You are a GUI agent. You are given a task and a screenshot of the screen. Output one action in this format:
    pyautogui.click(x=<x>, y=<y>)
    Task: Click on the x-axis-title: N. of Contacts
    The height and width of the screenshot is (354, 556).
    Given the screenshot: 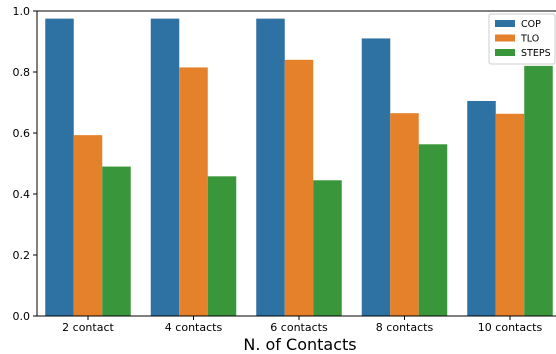 What is the action you would take?
    pyautogui.click(x=299, y=344)
    